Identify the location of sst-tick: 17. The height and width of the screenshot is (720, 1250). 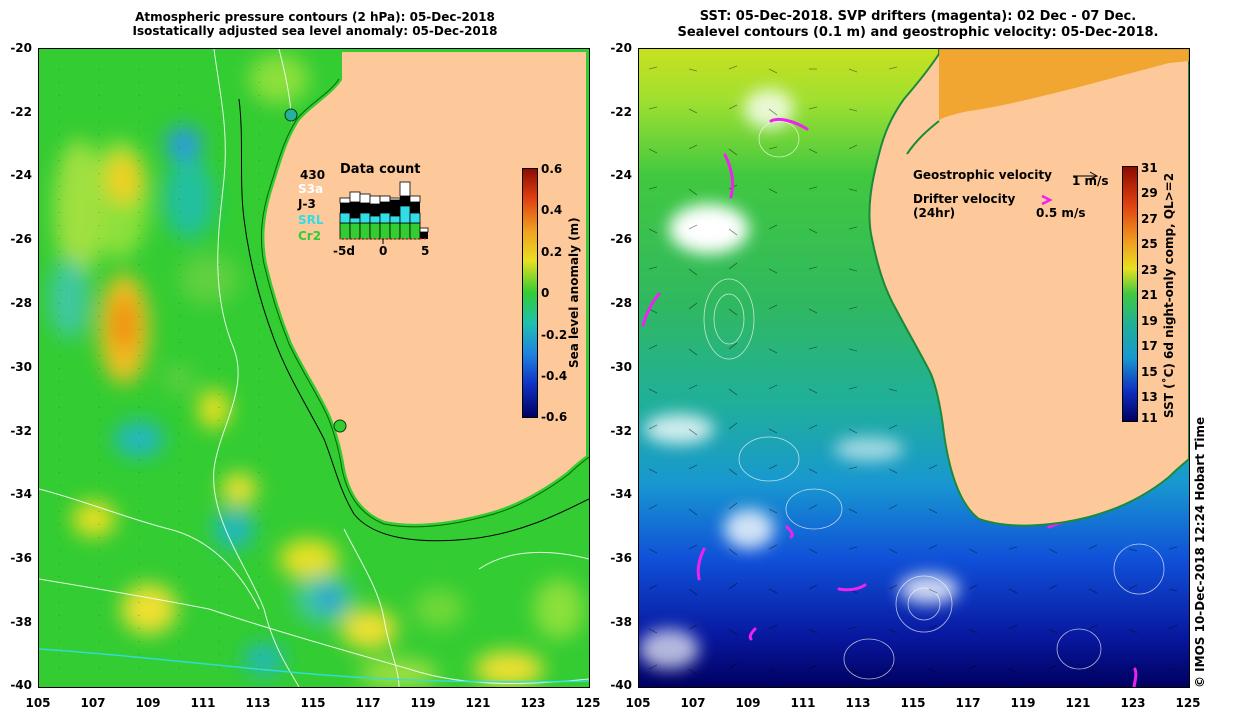
(1149, 346).